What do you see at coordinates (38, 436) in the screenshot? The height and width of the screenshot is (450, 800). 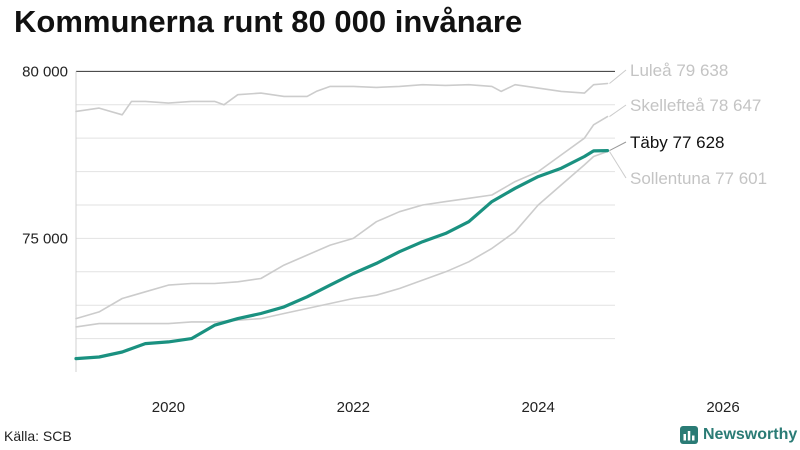 I see `source-note: Källa: SCB` at bounding box center [38, 436].